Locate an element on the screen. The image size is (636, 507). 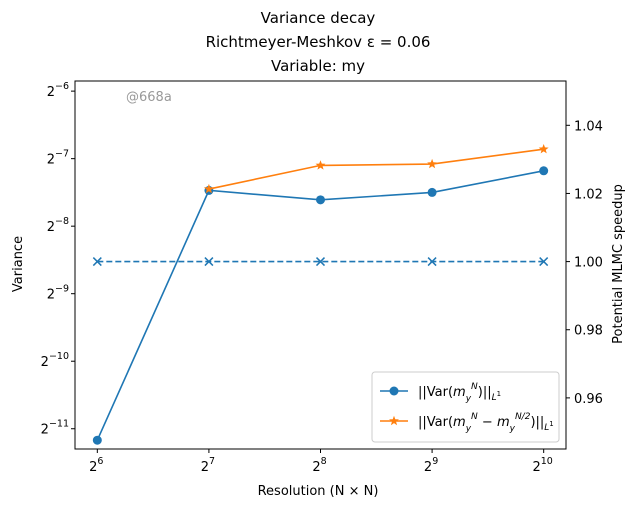
series-line is located at coordinates (376, 169).